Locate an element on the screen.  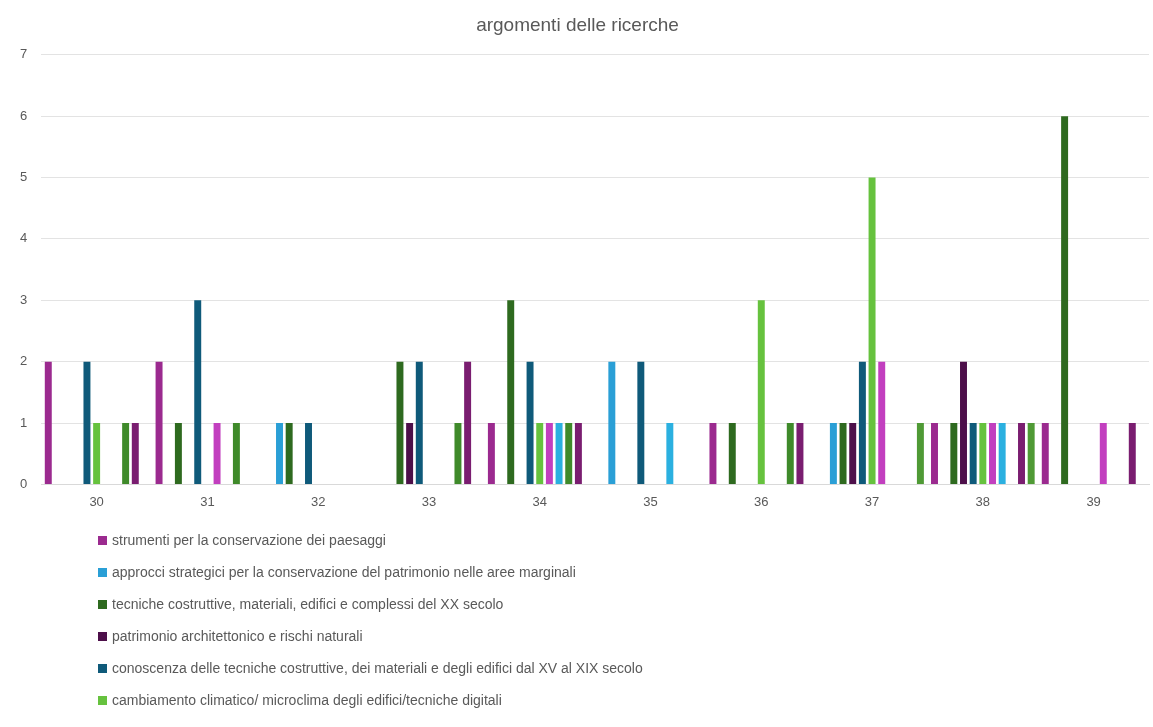
legend-label: patrimonio architettonico e rischi naturali is located at coordinates (237, 636).